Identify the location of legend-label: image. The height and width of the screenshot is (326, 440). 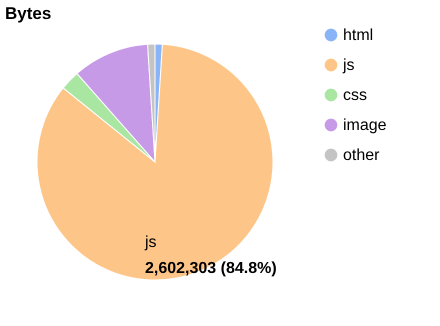
(365, 125).